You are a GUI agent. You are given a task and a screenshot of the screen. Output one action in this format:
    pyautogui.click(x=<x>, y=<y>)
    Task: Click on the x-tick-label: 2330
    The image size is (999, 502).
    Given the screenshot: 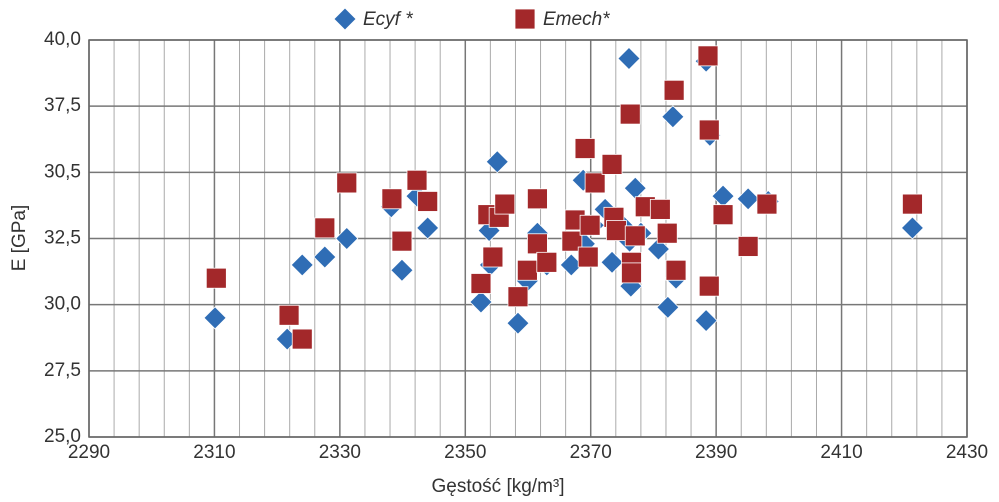 What is the action you would take?
    pyautogui.click(x=340, y=452)
    